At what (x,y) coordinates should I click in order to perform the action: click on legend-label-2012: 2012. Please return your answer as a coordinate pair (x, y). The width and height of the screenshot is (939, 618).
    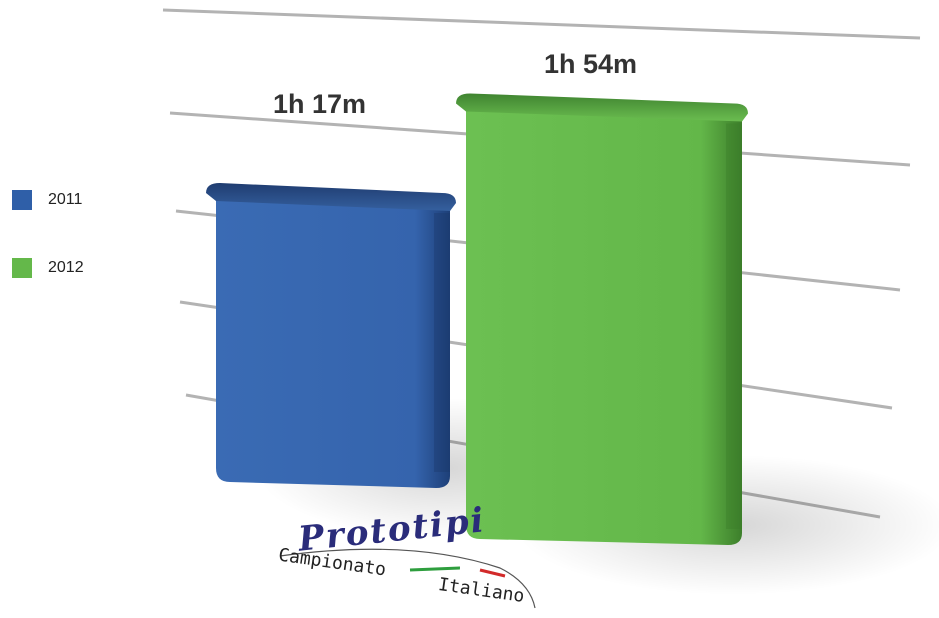
    Looking at the image, I should click on (66, 267).